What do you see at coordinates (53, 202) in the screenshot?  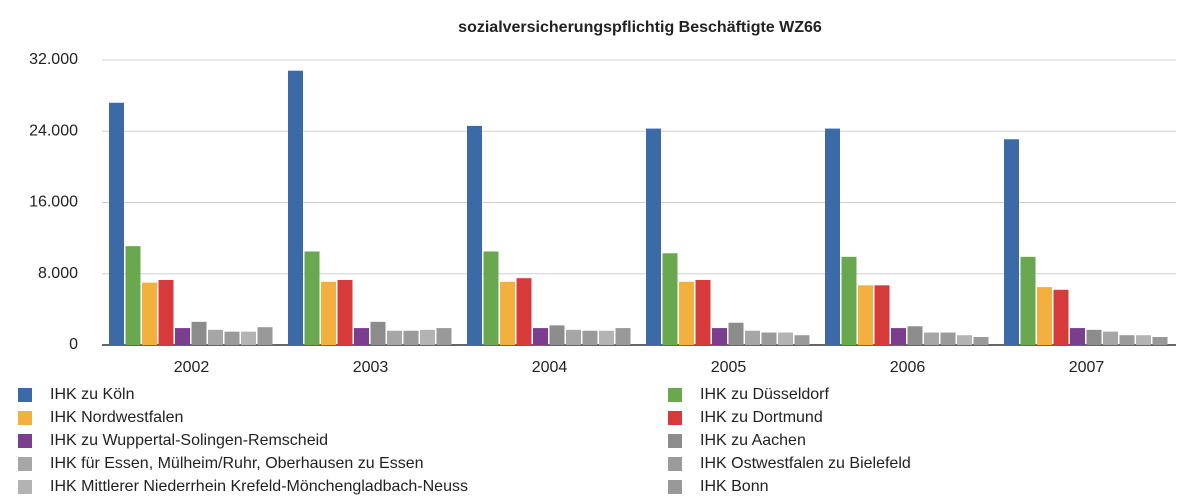 I see `y-tick-label: 16.000` at bounding box center [53, 202].